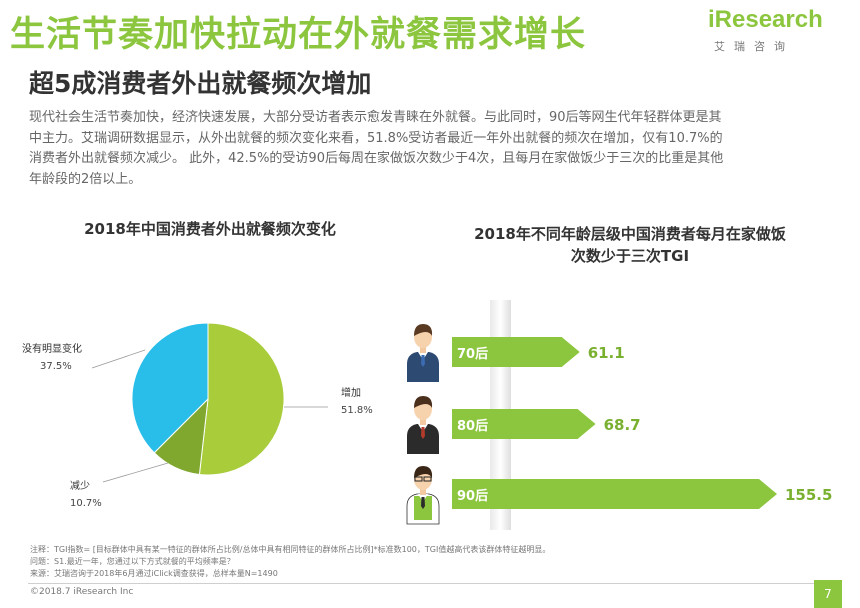 The image size is (860, 608). I want to click on man-70s-icon, so click(423, 353).